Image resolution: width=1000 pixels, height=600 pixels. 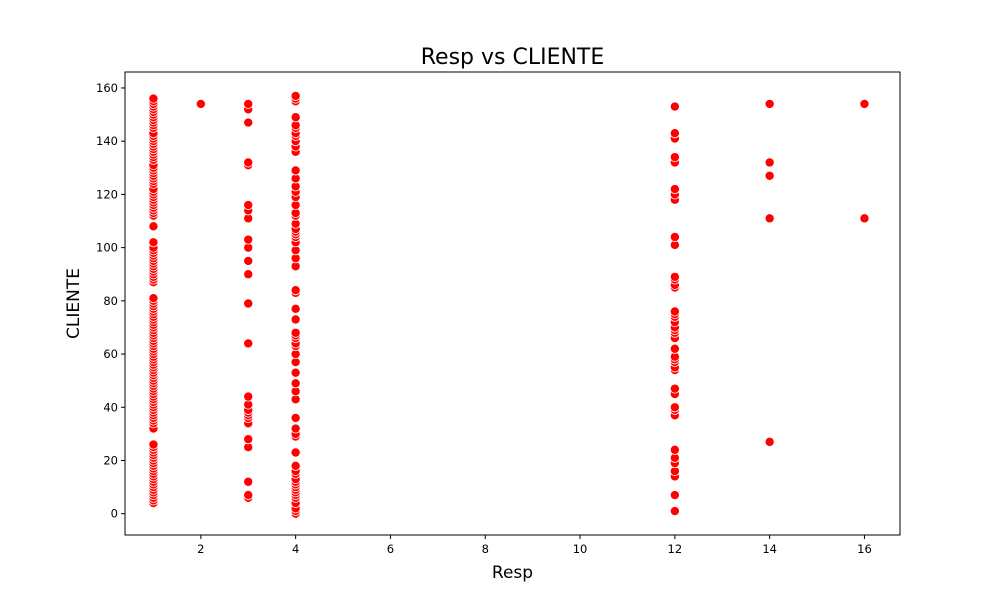 What do you see at coordinates (864, 549) in the screenshot?
I see `x-tick-label: 16` at bounding box center [864, 549].